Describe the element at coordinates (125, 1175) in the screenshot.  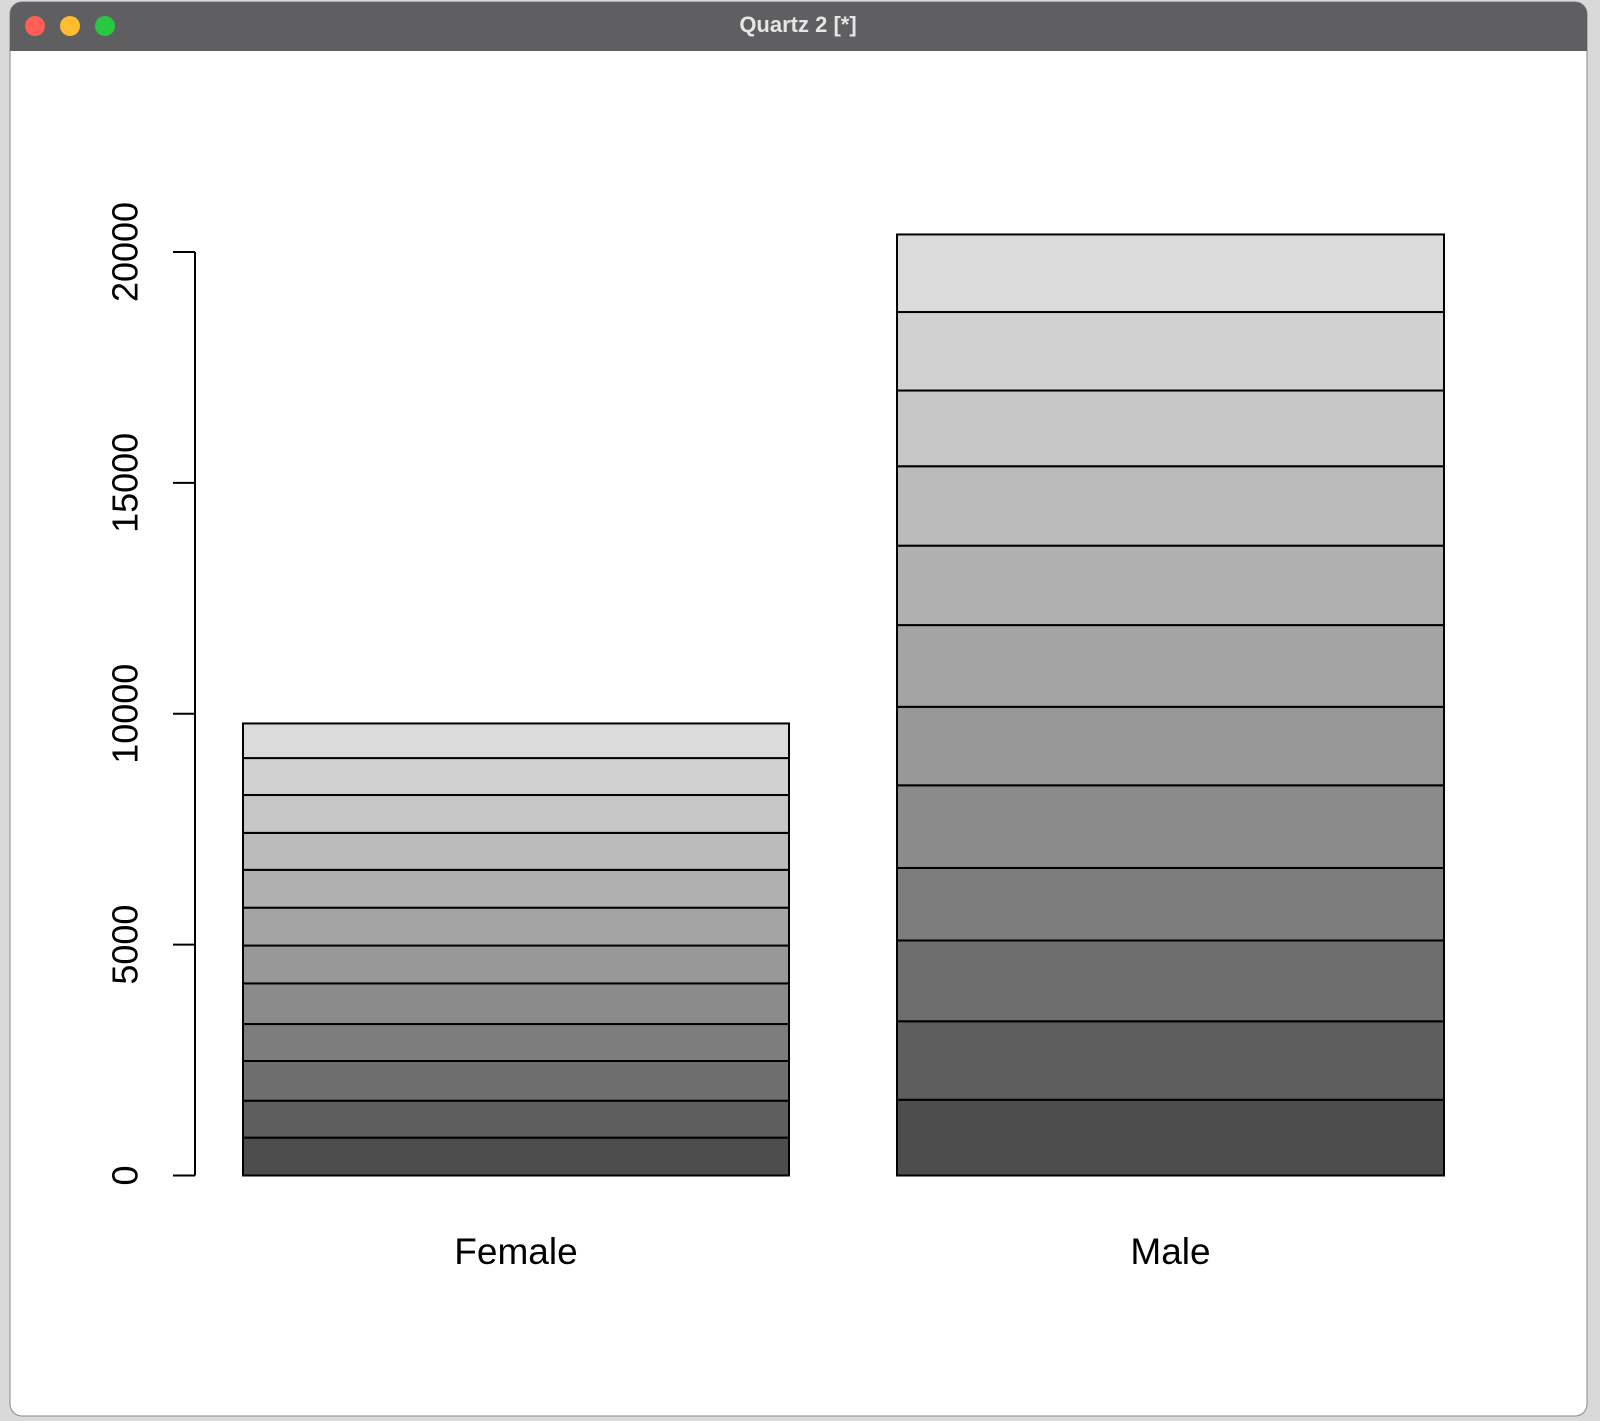
I see `y-tick-label: 0` at that location.